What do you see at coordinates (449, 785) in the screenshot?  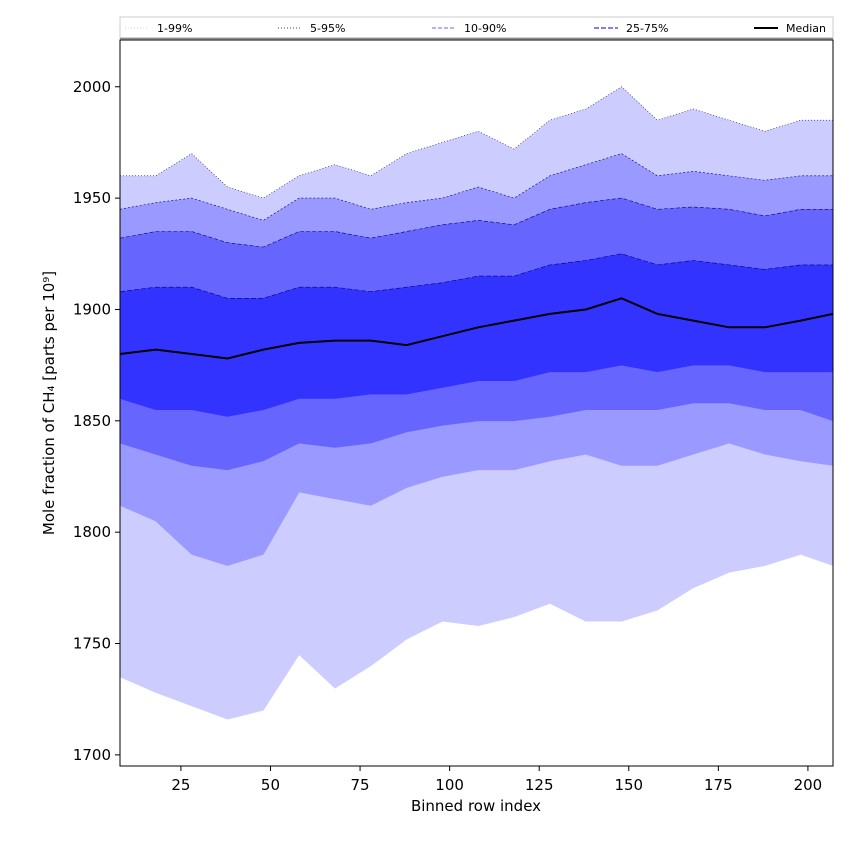 I see `x-tick-label: 100` at bounding box center [449, 785].